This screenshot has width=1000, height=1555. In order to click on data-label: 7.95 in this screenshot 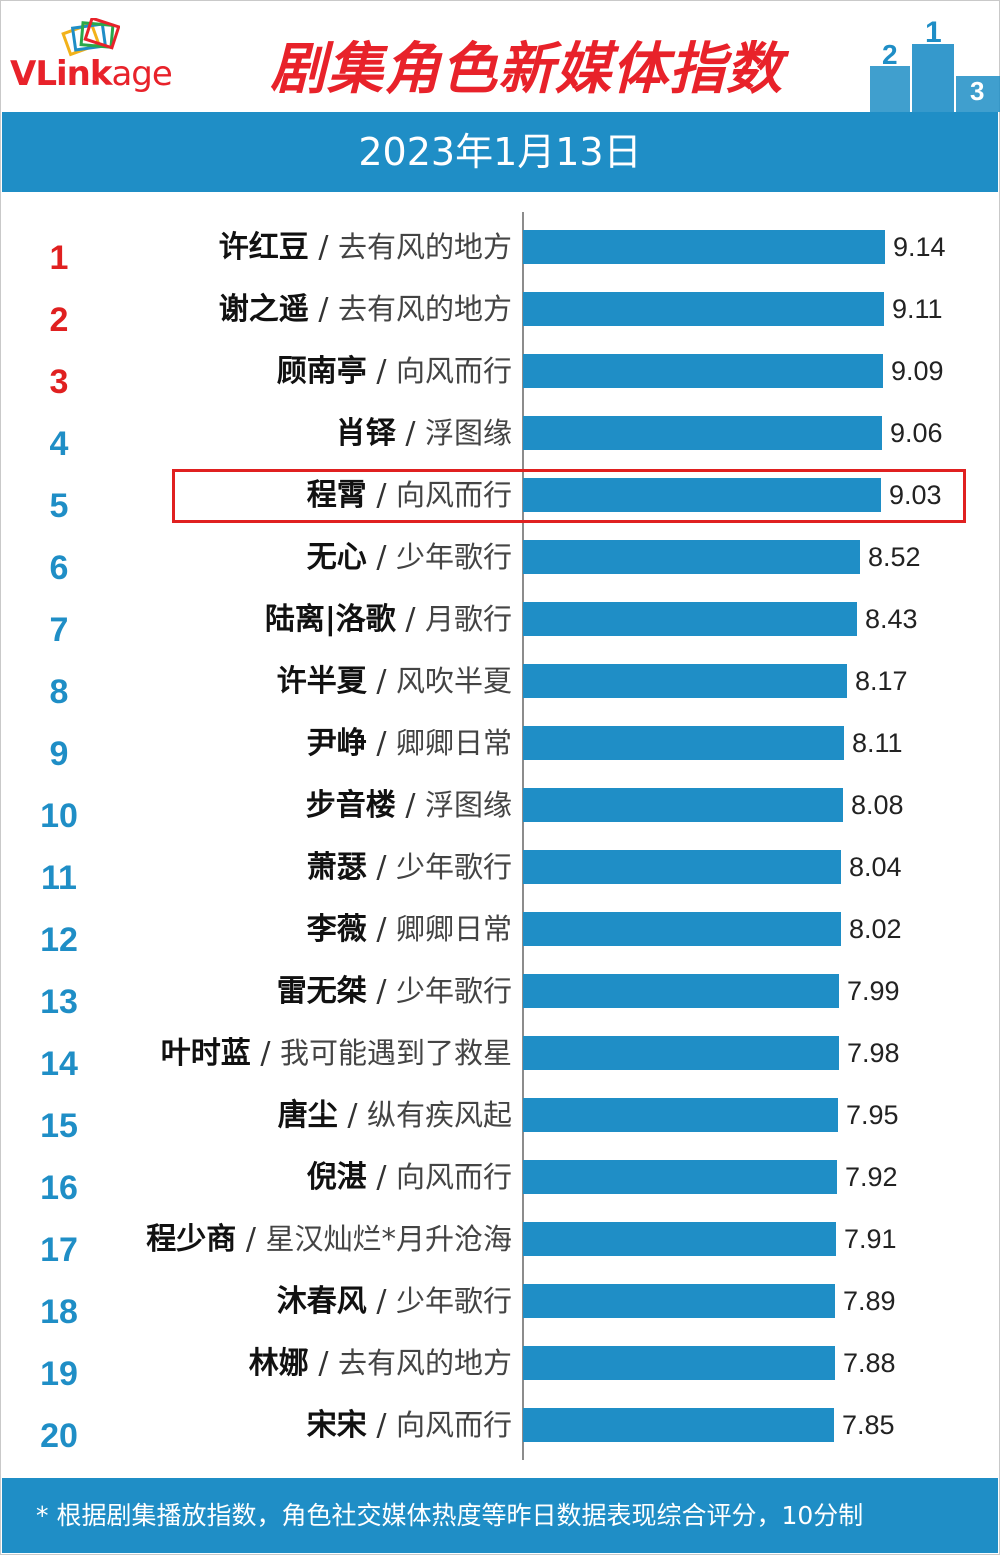, I will do `click(872, 1115)`.